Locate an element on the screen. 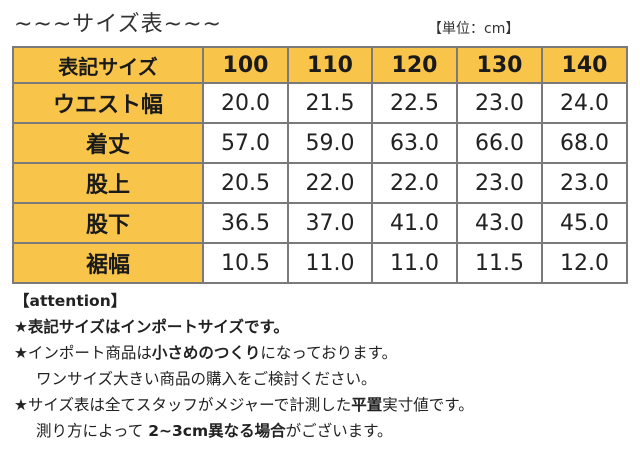  unit-label: 【単位：cm】 is located at coordinates (474, 29).